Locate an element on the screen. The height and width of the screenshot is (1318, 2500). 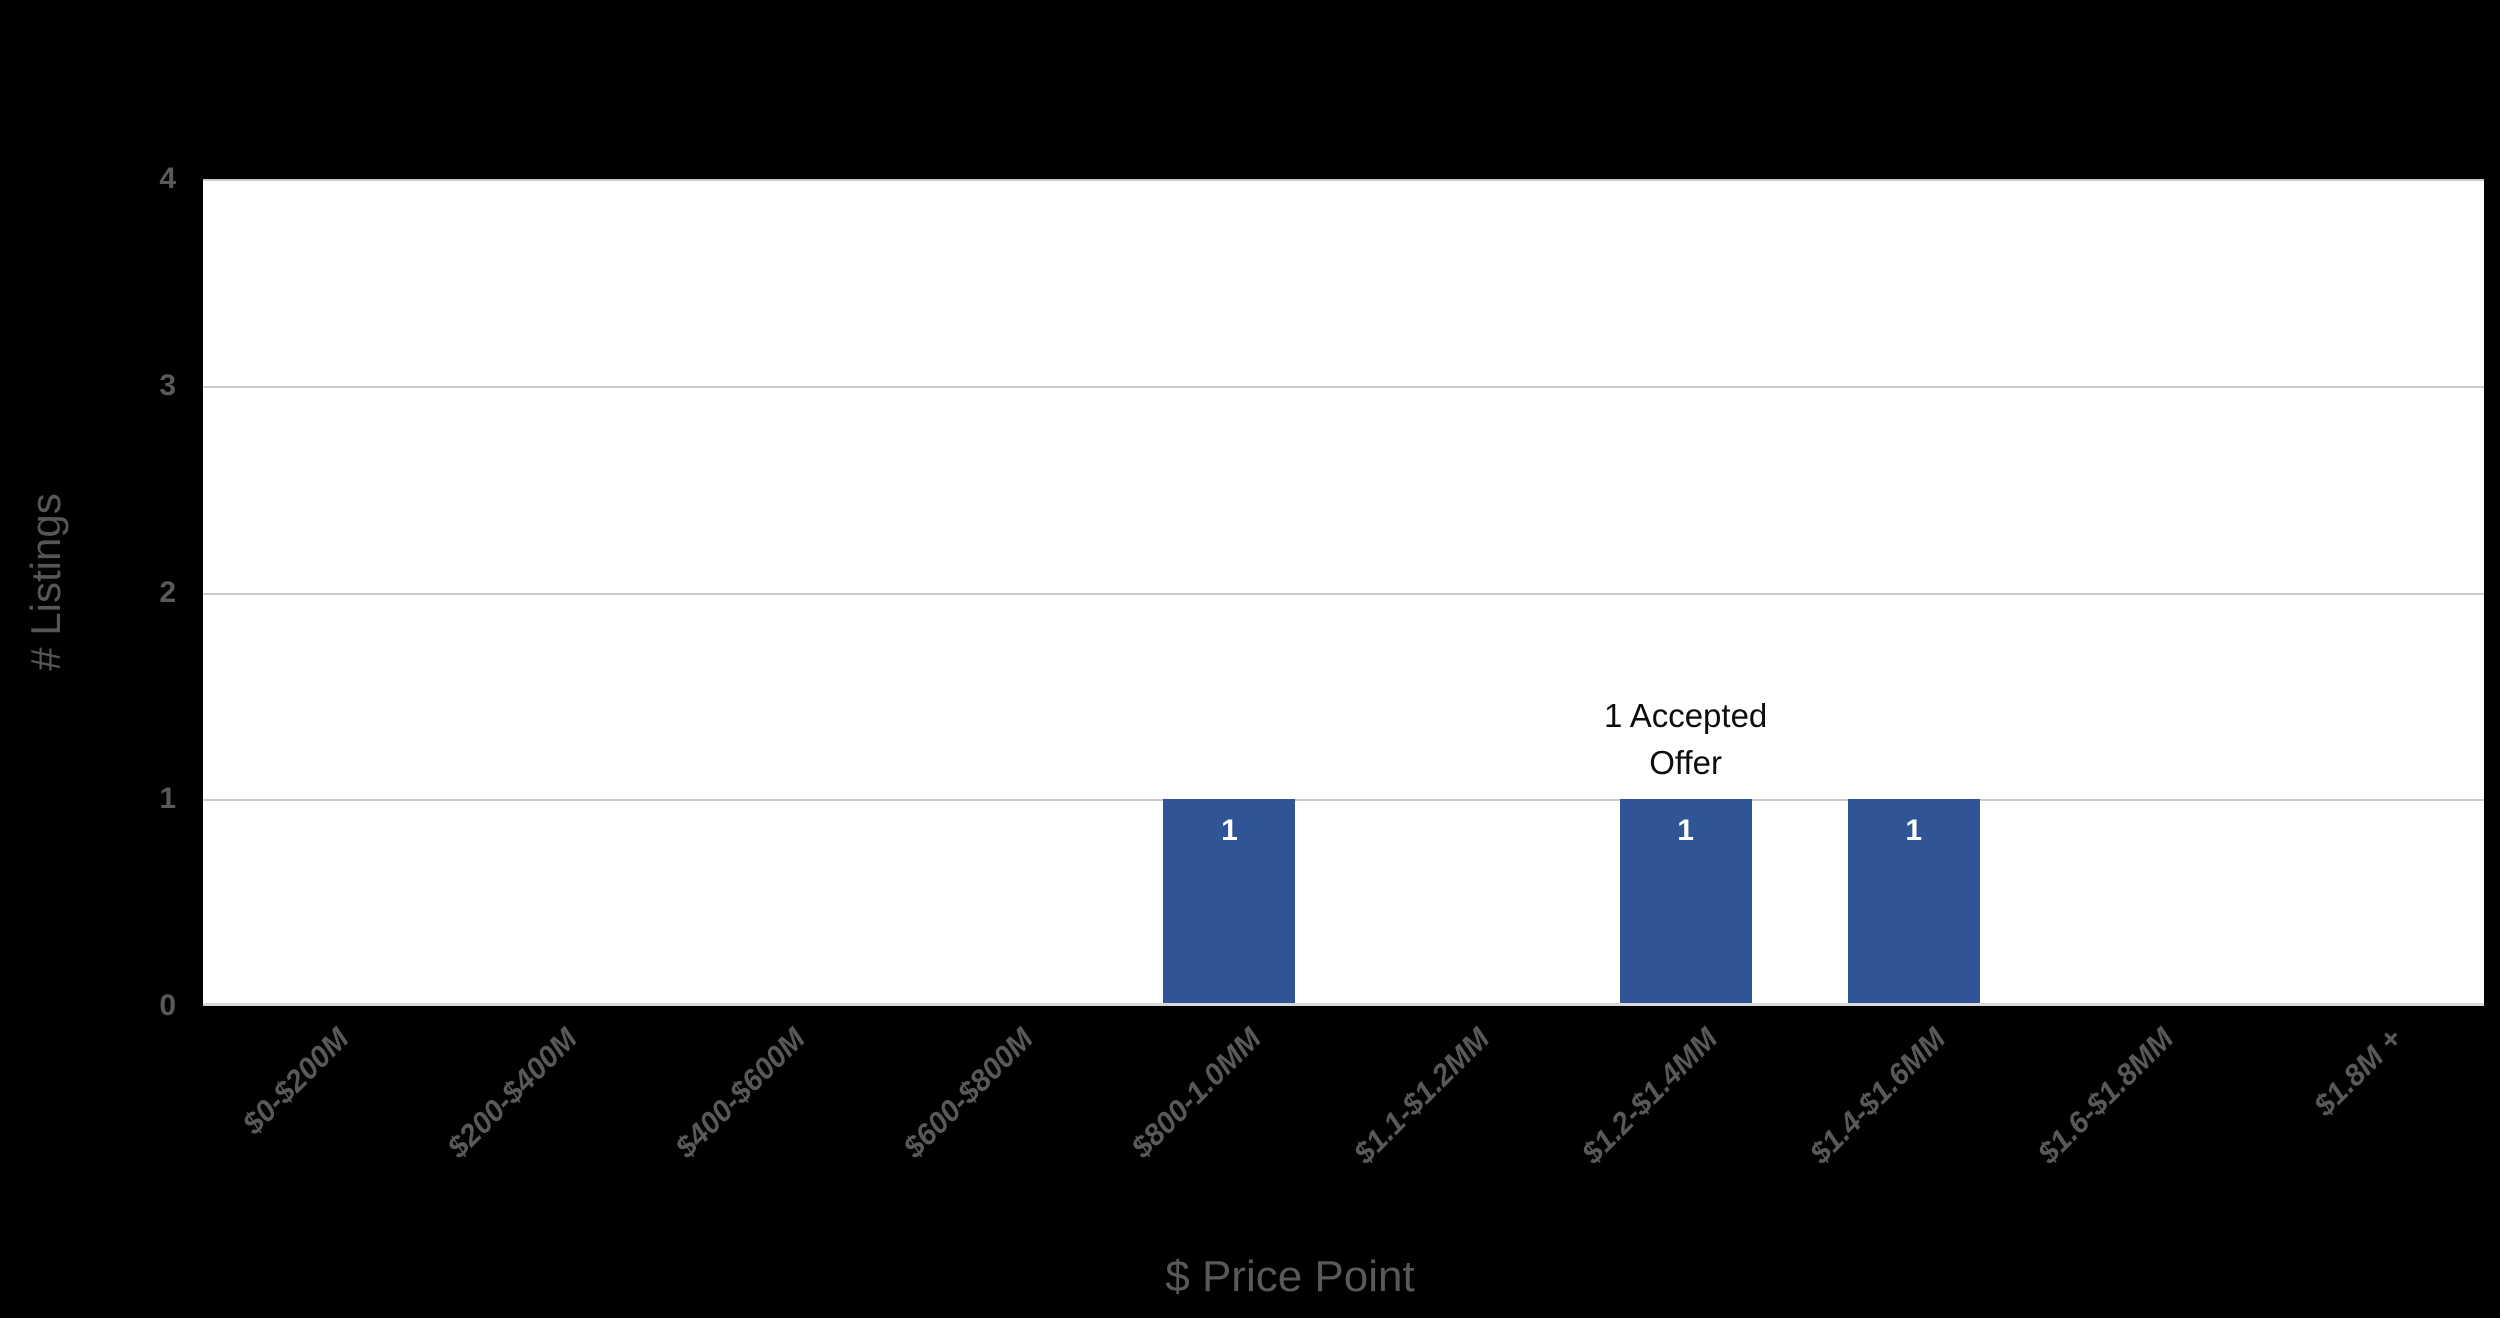
x-tick-label-$1.4-$1.6MM: $1.4-$1.6MM is located at coordinates (1878, 1096).